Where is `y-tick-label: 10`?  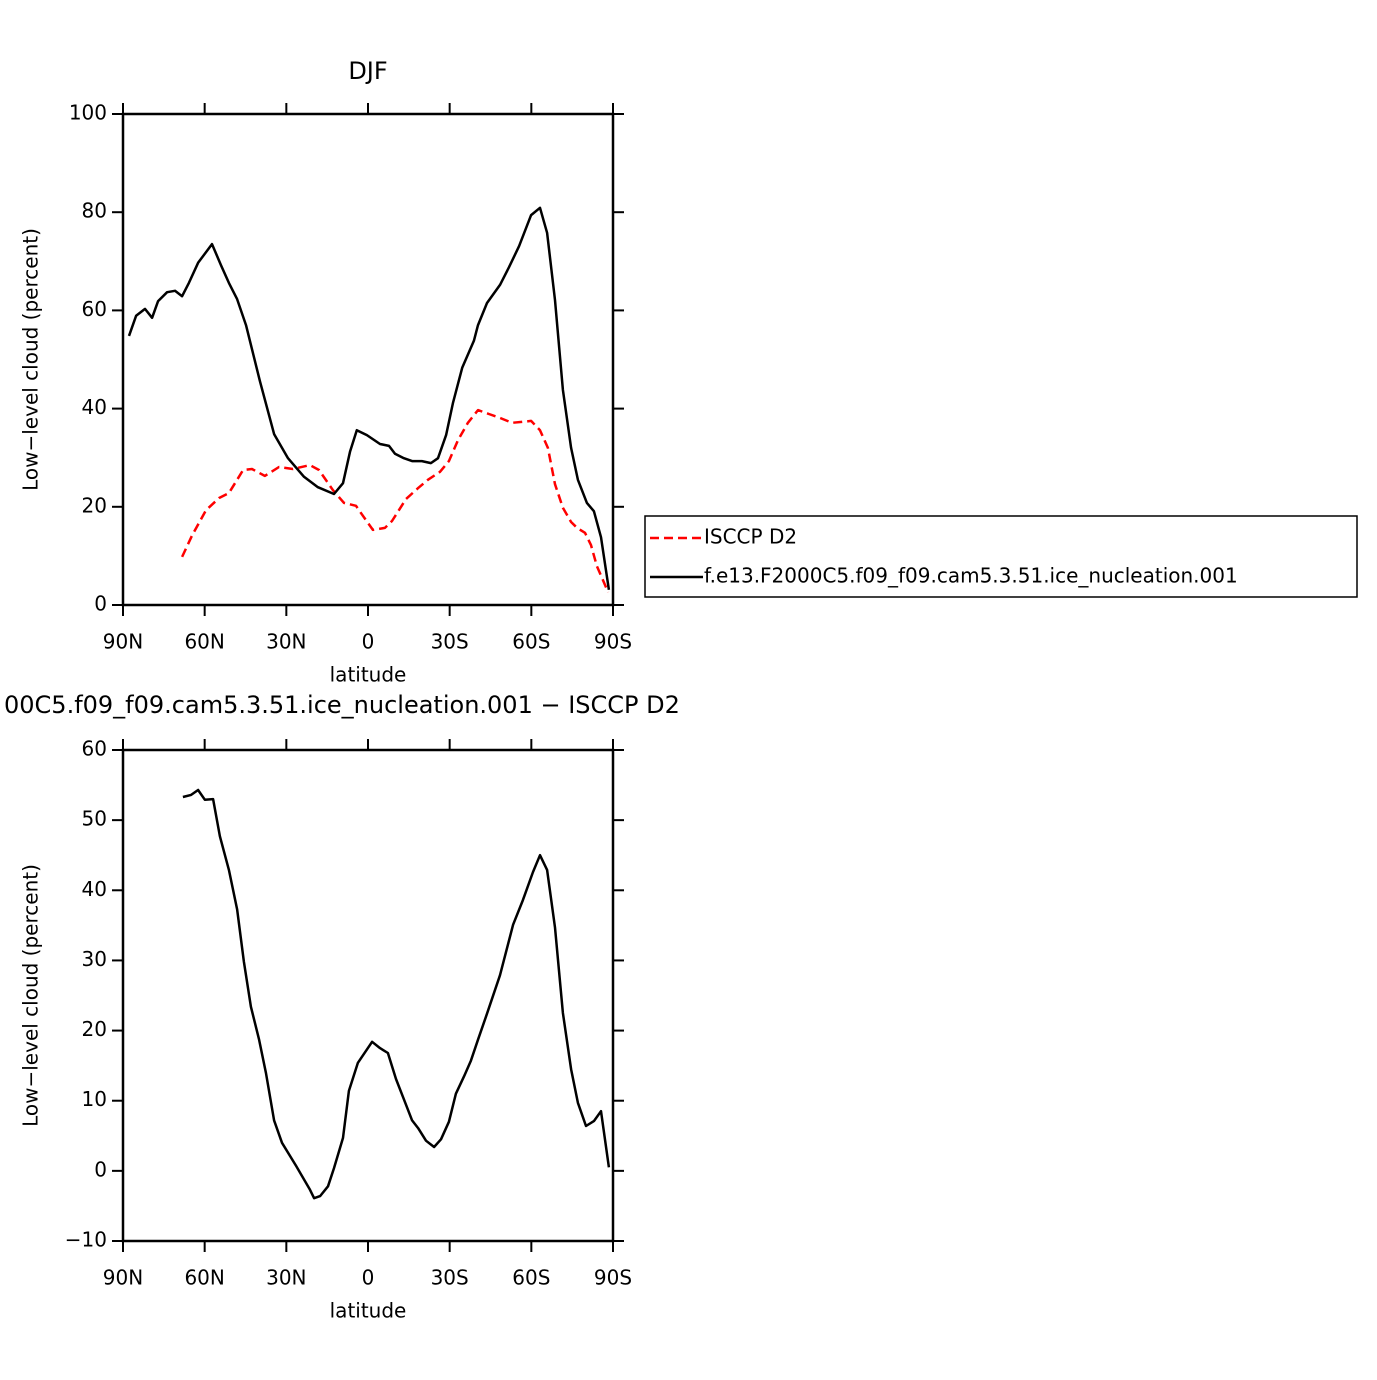
y-tick-label: 10 is located at coordinates (94, 1099).